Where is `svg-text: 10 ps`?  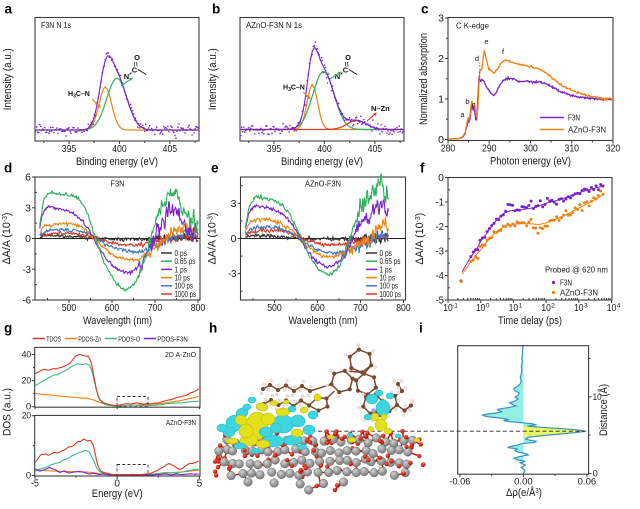
svg-text: 10 ps is located at coordinates (183, 278).